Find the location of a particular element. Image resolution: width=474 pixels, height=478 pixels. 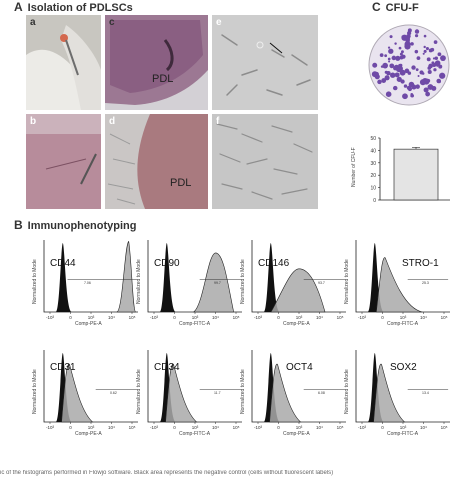

gate-percent: 11.7 is located at coordinates (217, 392).